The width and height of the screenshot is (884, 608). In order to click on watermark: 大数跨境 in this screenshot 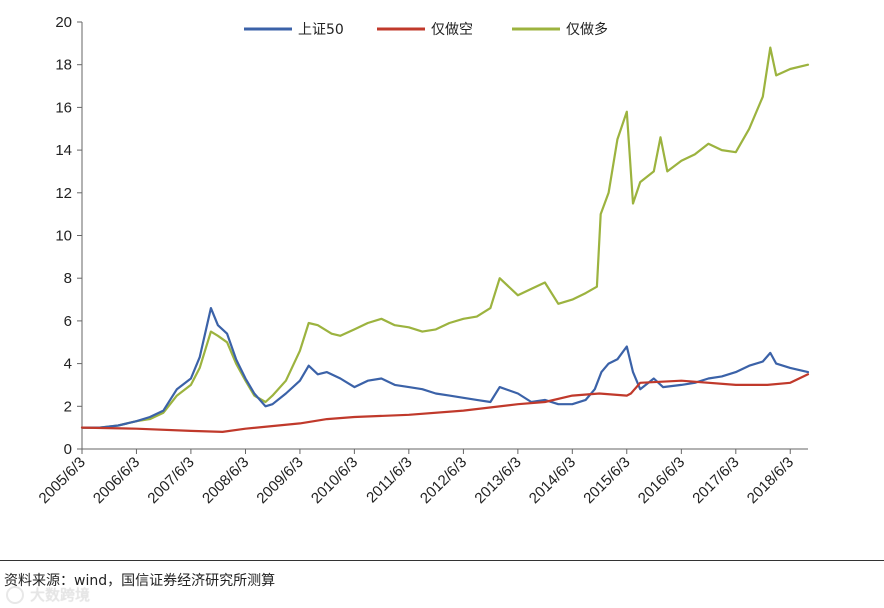, I will do `click(86, 595)`.